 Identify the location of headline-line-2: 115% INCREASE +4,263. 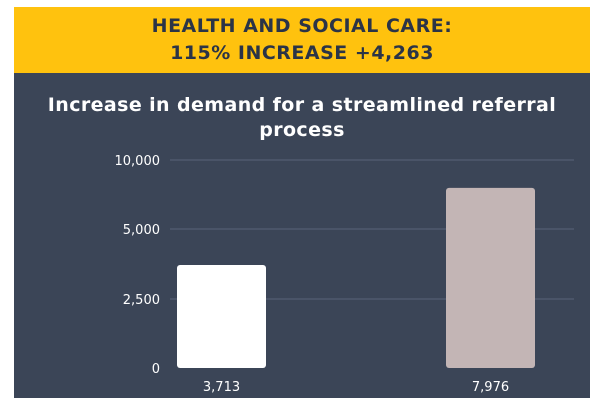
(302, 53).